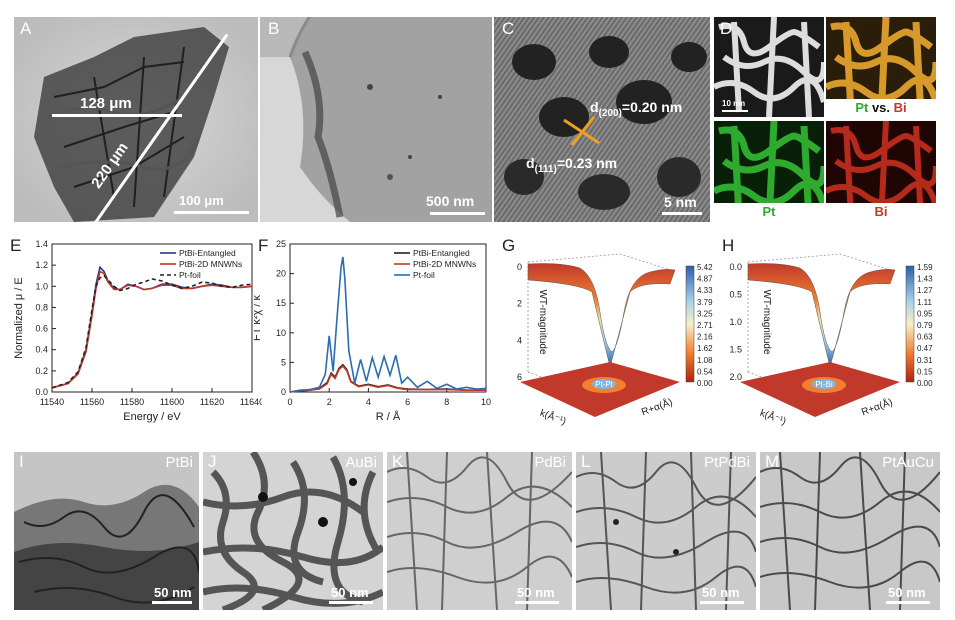 The image size is (955, 620). What do you see at coordinates (376, 119) in the screenshot?
I see `tem-sheet-image` at bounding box center [376, 119].